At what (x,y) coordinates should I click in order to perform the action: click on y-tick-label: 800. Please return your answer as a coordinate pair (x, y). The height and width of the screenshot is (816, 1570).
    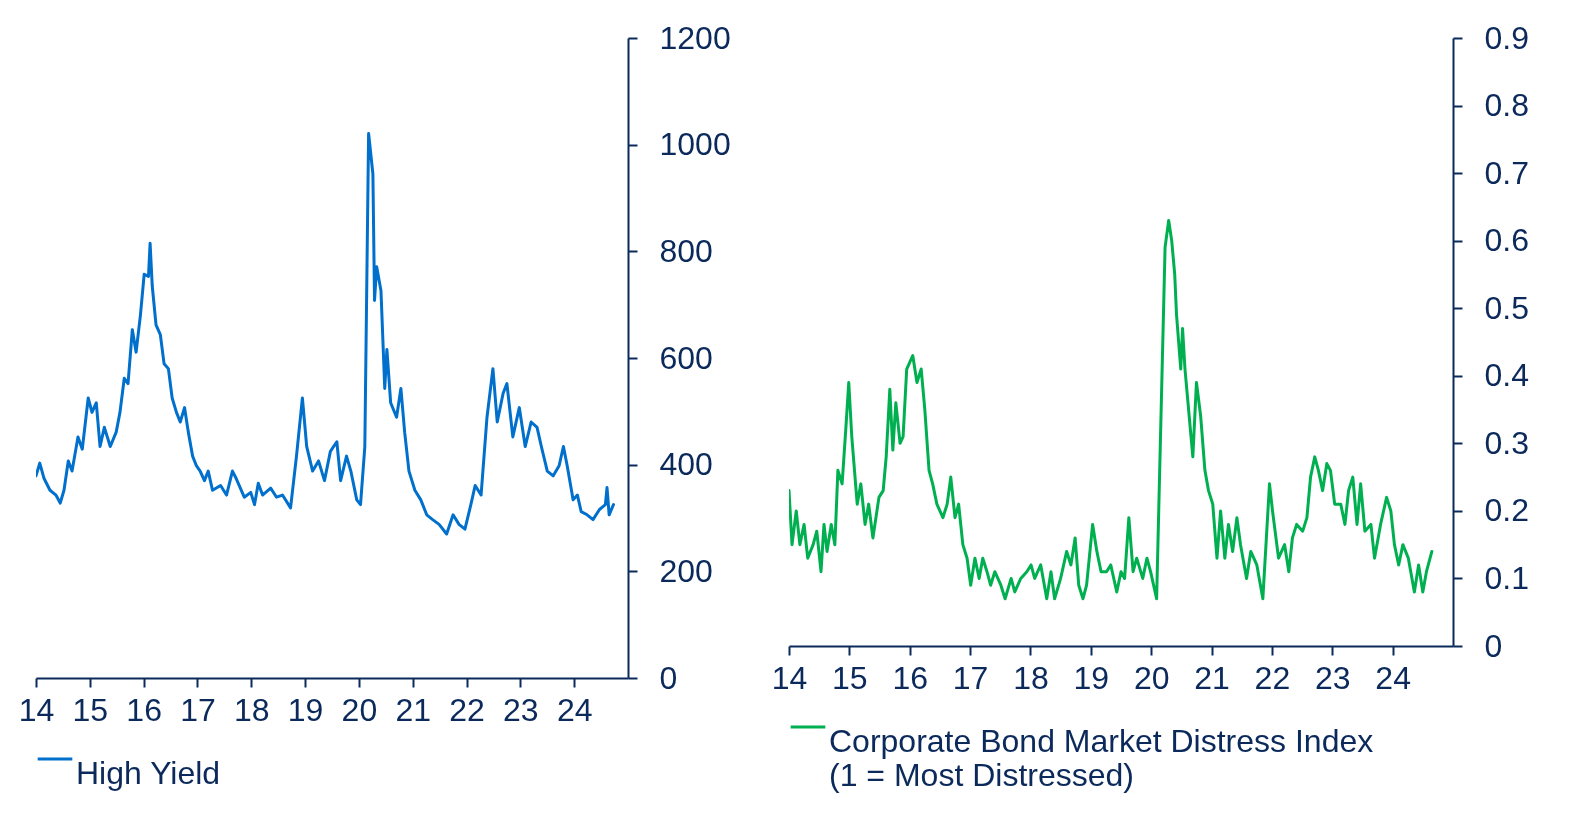
    Looking at the image, I should click on (686, 250).